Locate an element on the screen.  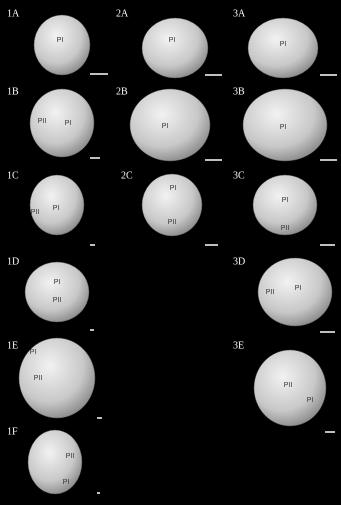
panel-label: 2B is located at coordinates (122, 91).